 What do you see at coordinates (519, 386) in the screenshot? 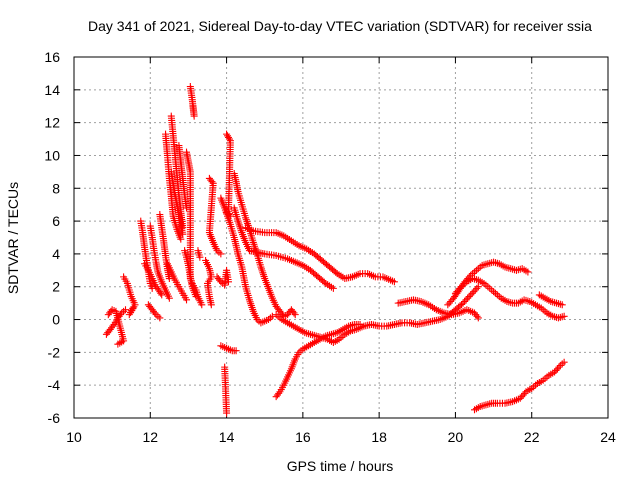
I see `series-arc-ah` at bounding box center [519, 386].